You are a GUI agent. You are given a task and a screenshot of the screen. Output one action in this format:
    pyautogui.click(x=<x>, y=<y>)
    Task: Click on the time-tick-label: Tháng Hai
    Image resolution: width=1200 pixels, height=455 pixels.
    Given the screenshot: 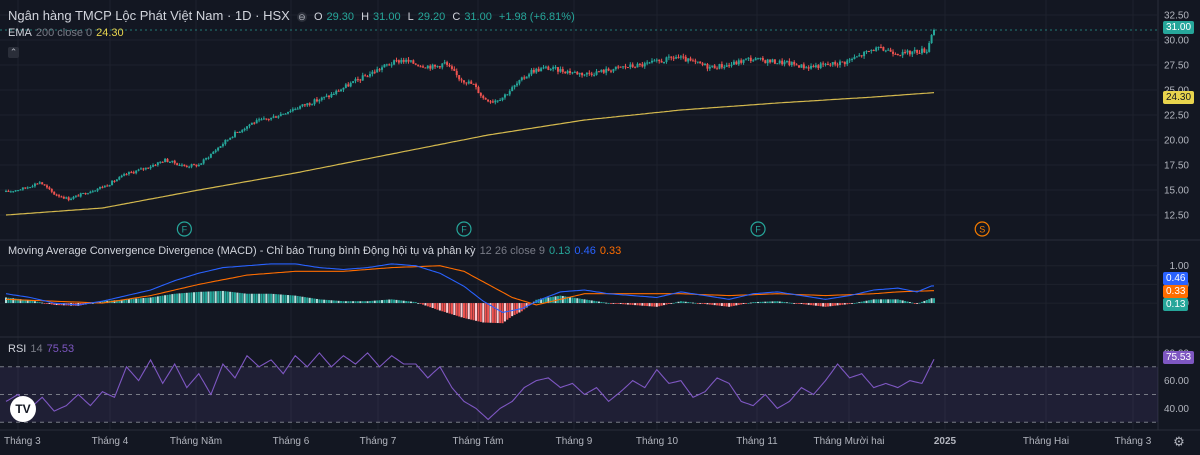 What is the action you would take?
    pyautogui.click(x=1046, y=441)
    